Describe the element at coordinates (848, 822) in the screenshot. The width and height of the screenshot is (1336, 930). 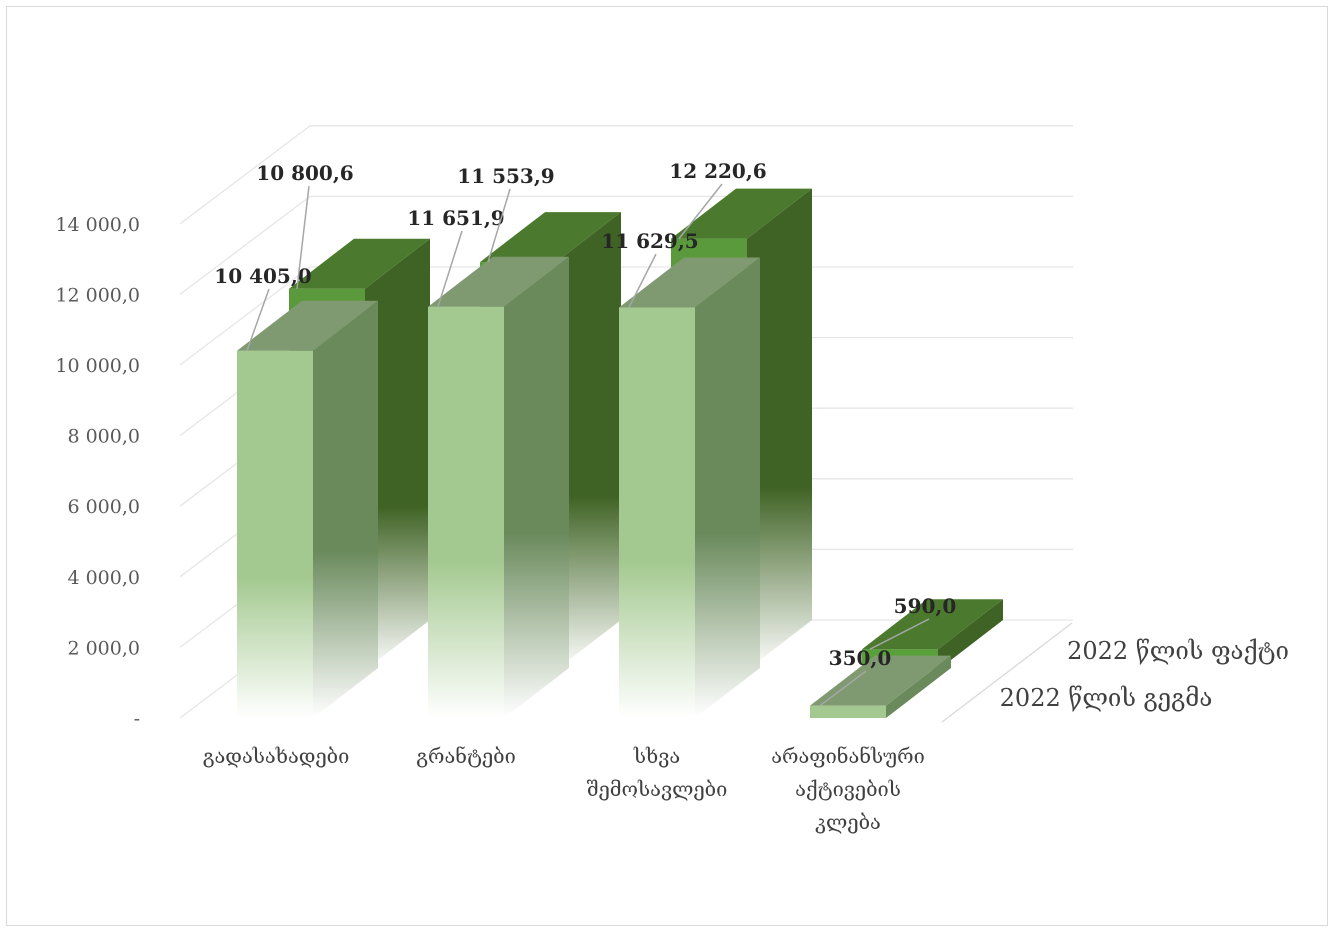
I see `category-label: კლება` at that location.